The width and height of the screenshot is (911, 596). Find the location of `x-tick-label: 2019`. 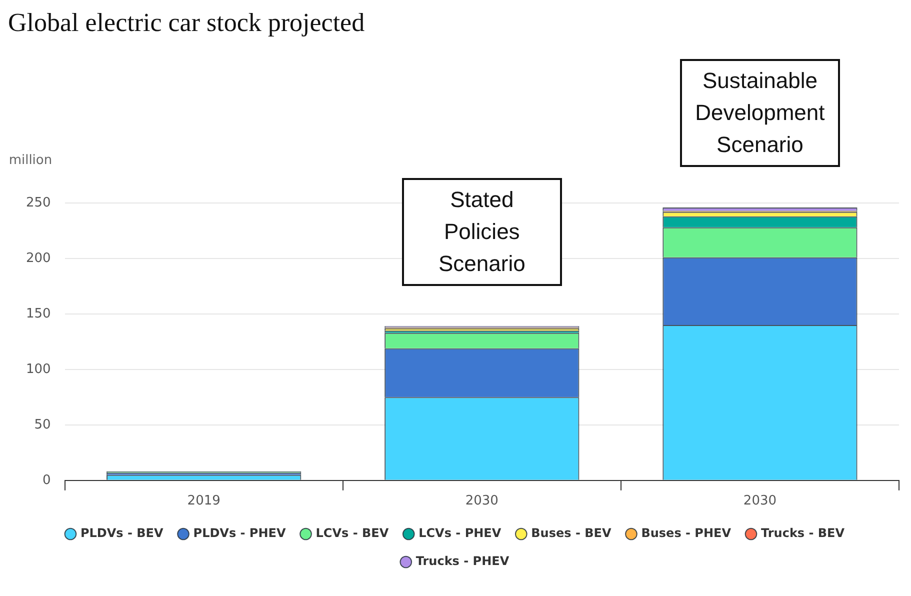

x-tick-label: 2019 is located at coordinates (203, 501).